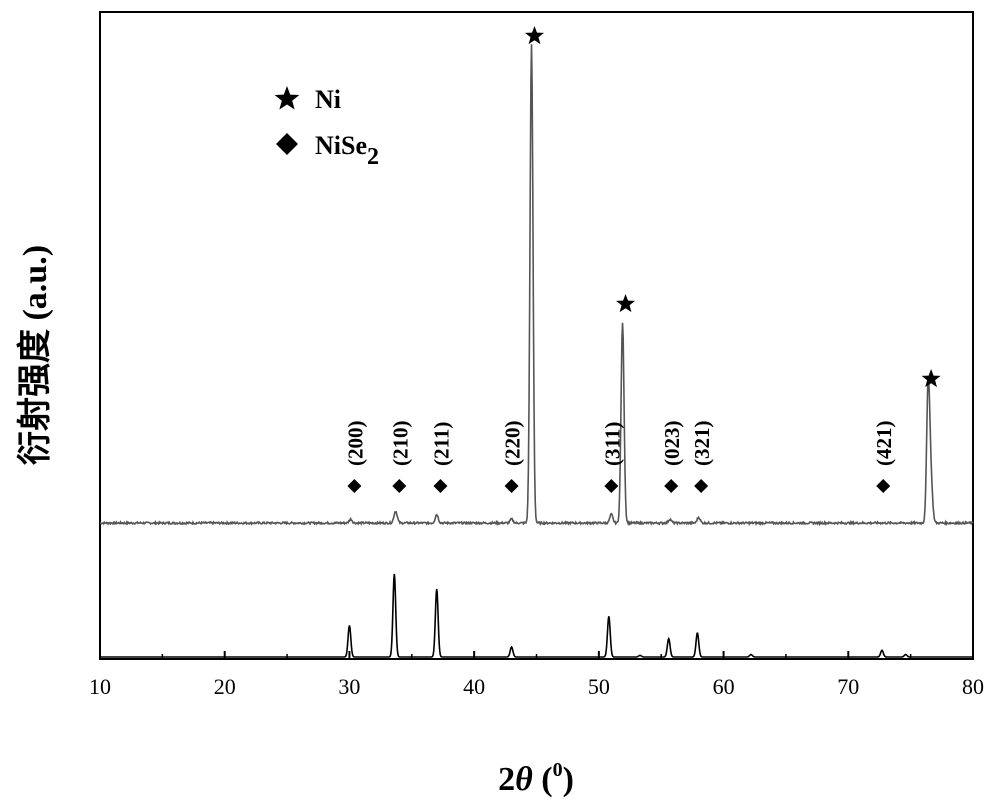 The height and width of the screenshot is (807, 1000). I want to click on x-tick-label: 80, so click(973, 686).